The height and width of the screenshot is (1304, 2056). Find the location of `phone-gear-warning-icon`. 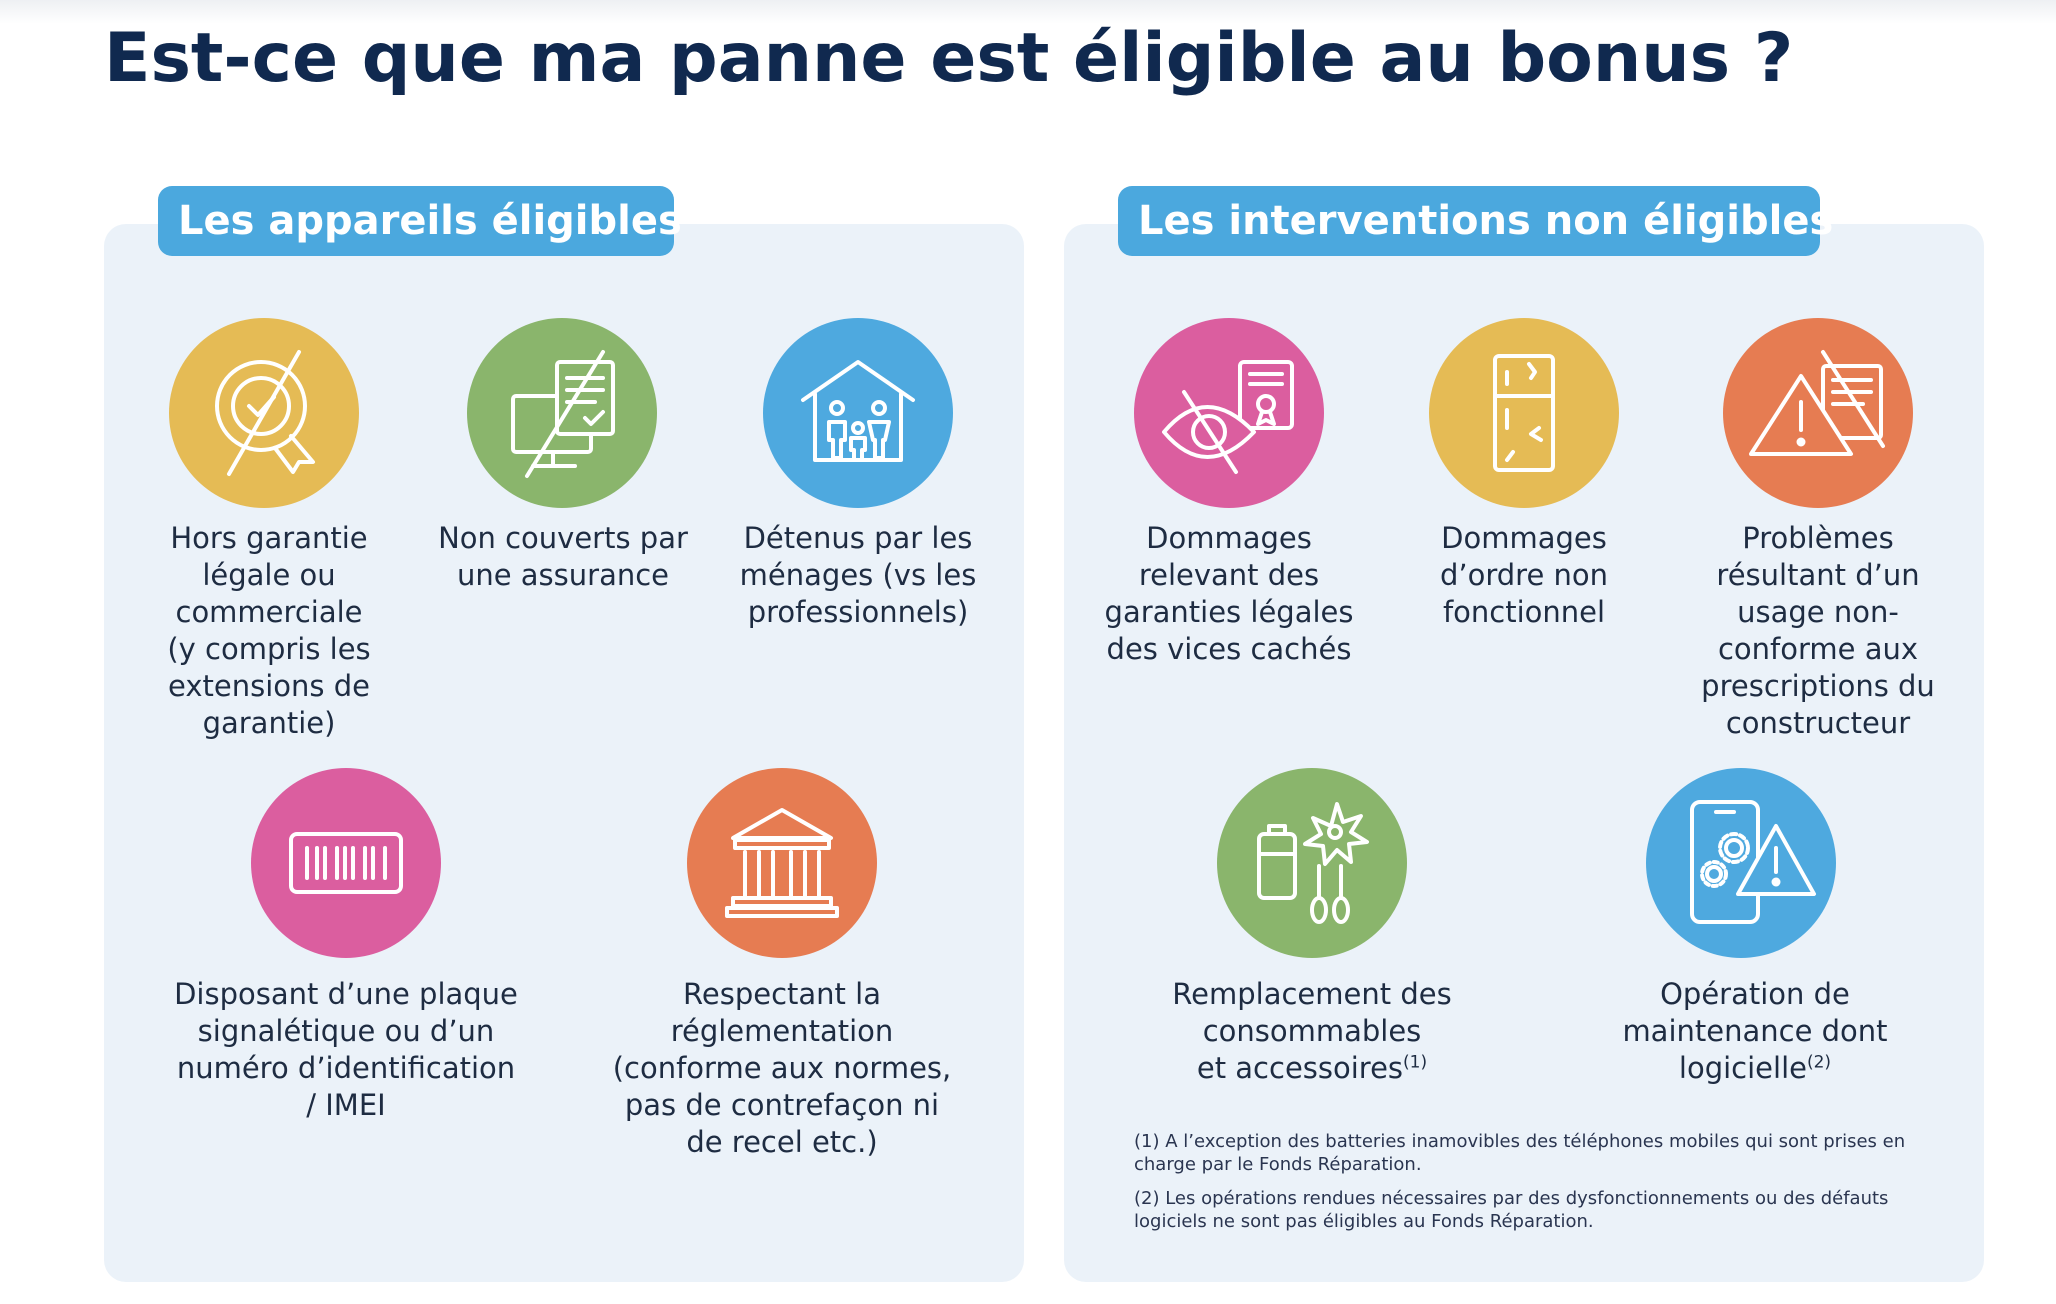

phone-gear-warning-icon is located at coordinates (1741, 863).